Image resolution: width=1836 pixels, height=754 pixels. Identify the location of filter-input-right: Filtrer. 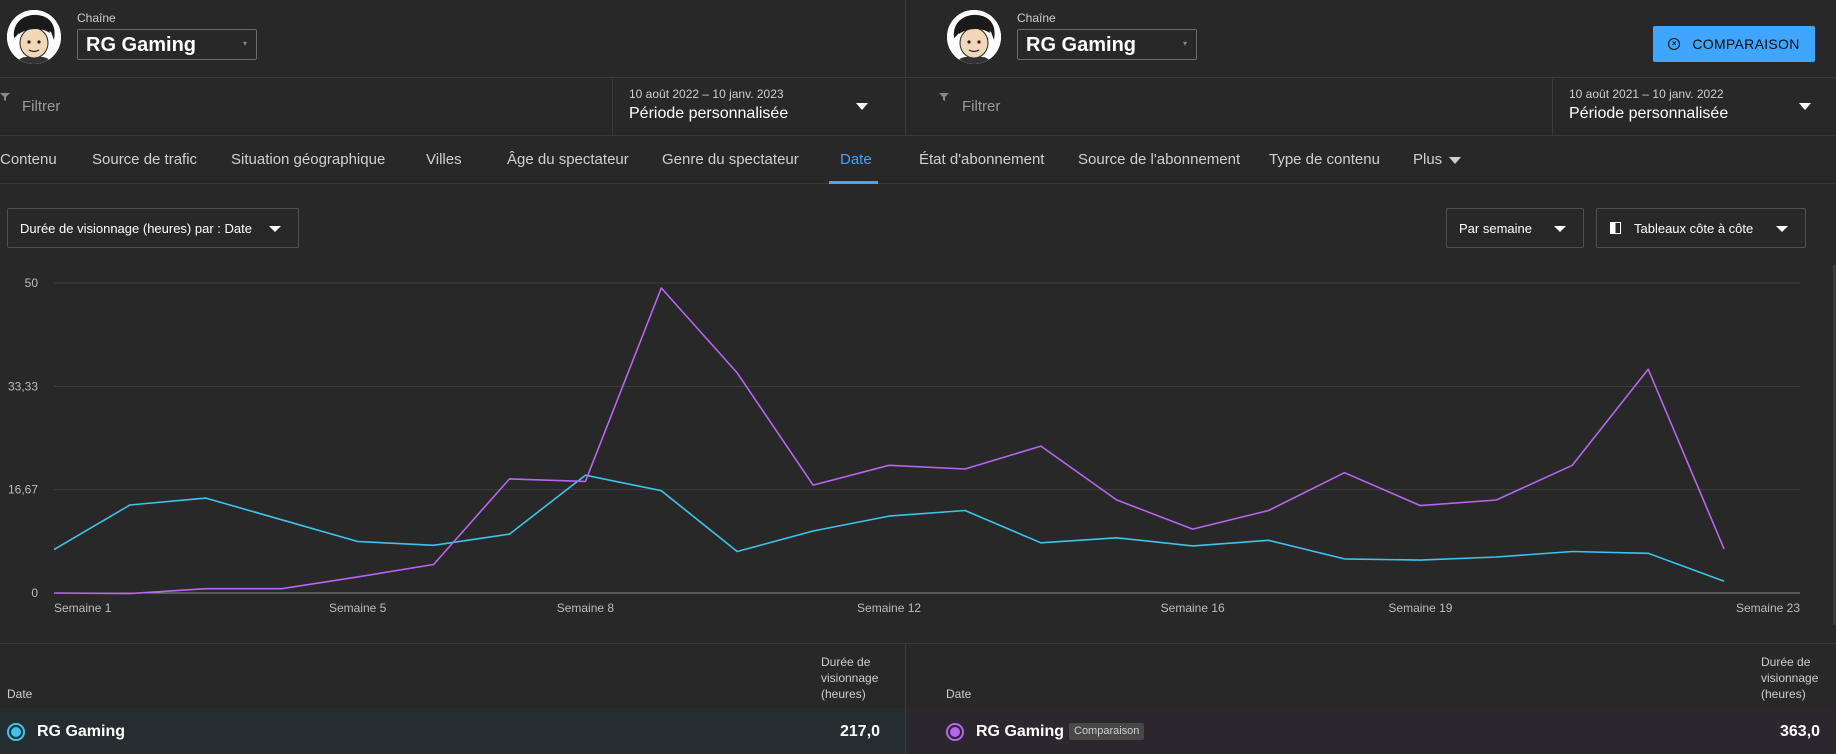
(981, 106).